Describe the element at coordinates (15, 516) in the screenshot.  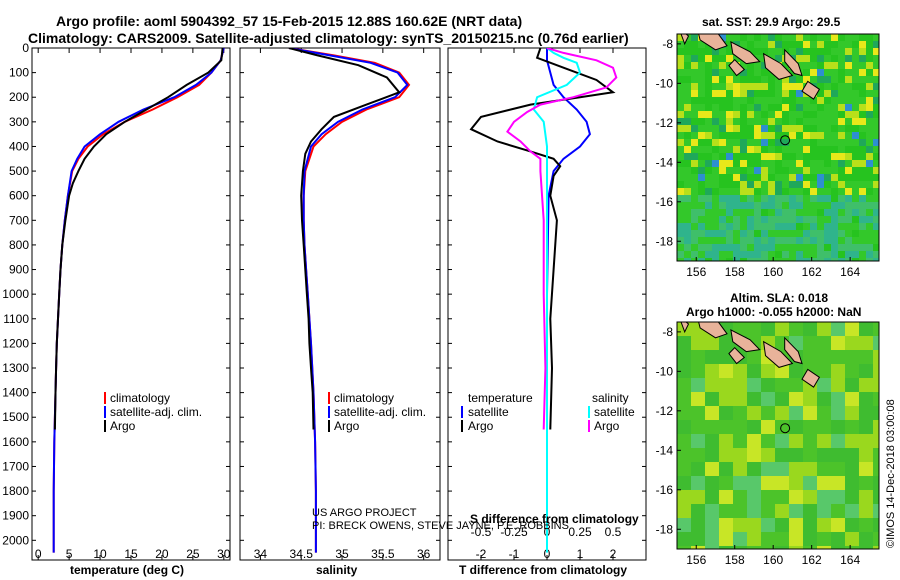
I see `depth-tick-label: 1900` at that location.